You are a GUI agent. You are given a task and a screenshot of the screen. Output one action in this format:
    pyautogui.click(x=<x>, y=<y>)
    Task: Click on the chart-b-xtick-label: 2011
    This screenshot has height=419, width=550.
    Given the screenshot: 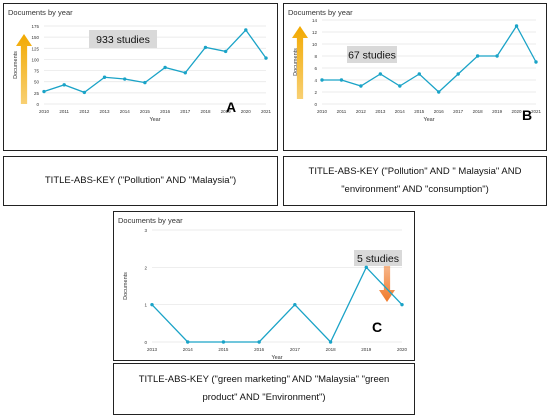 What is the action you would take?
    pyautogui.click(x=342, y=111)
    